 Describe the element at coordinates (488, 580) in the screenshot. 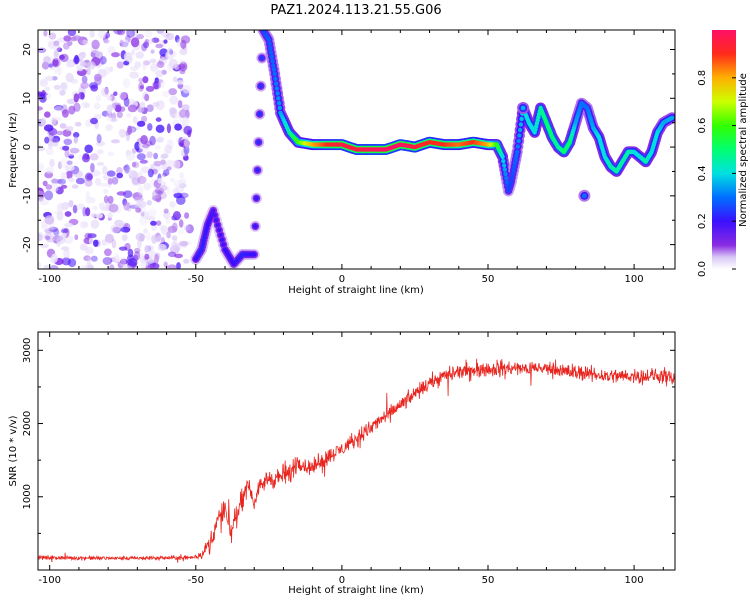

I see `x-tick-label: 50` at that location.